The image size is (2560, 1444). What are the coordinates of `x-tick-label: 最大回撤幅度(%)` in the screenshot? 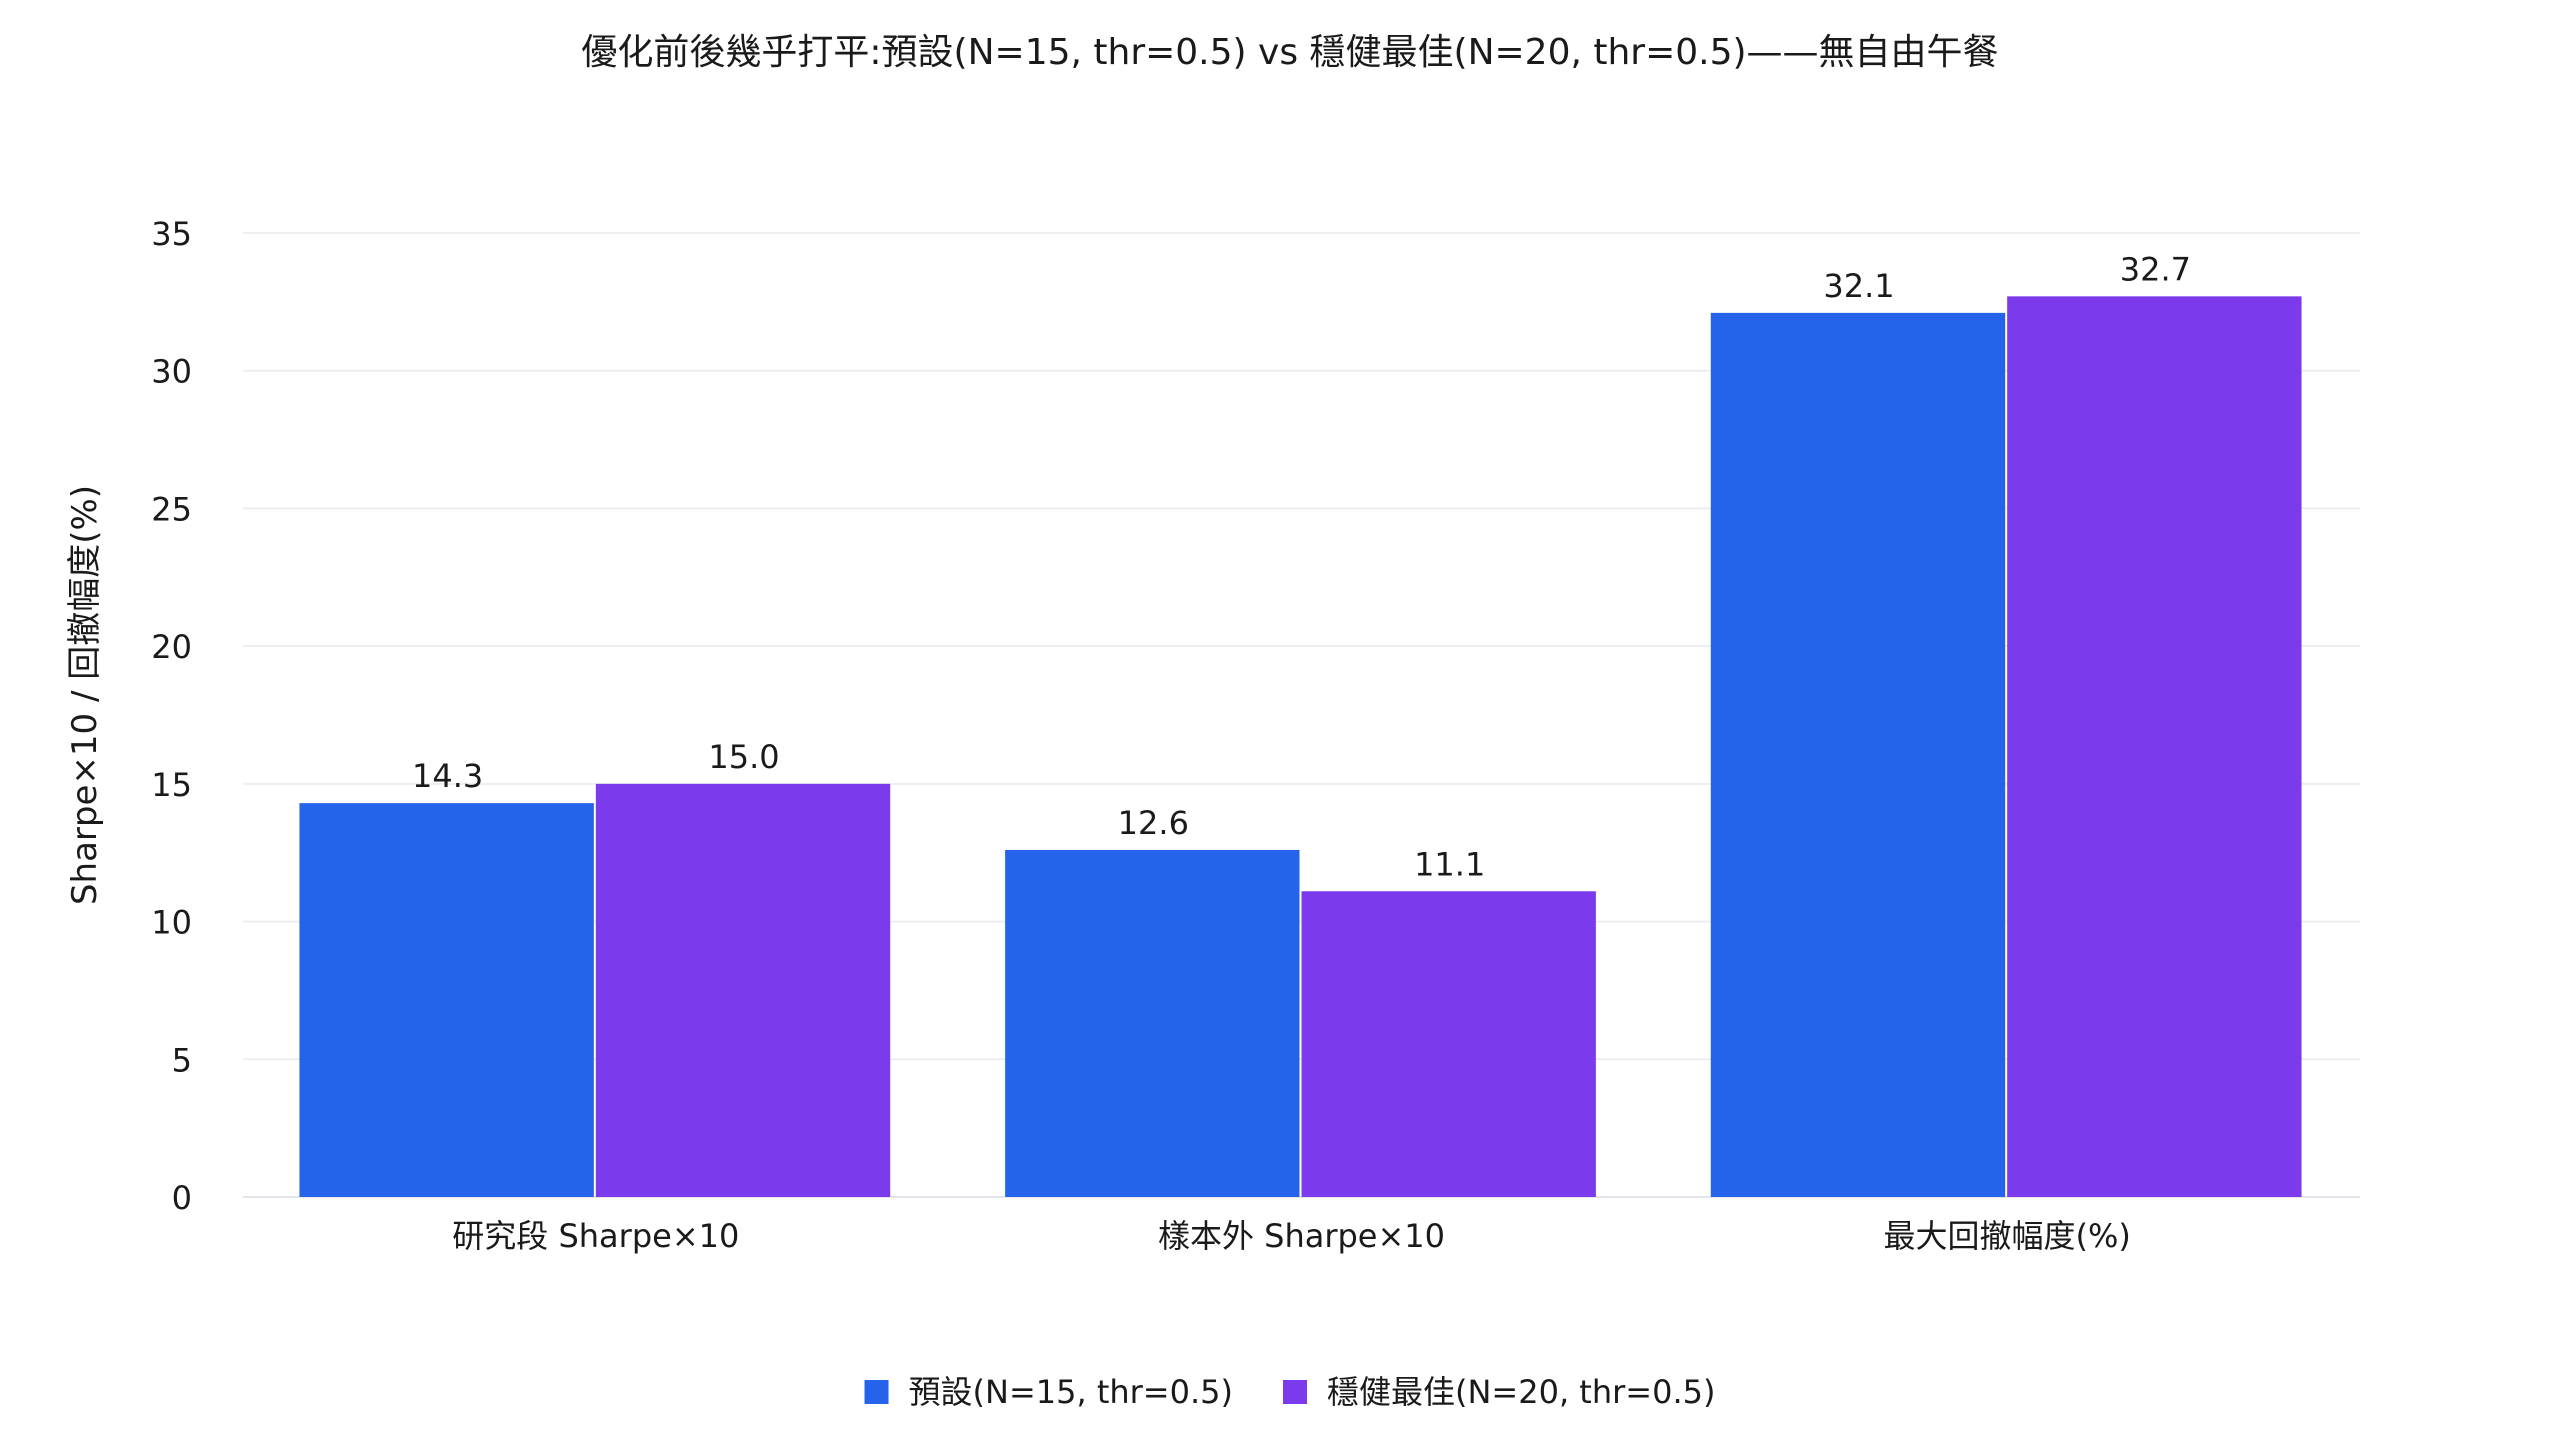 It's located at (2006, 1236).